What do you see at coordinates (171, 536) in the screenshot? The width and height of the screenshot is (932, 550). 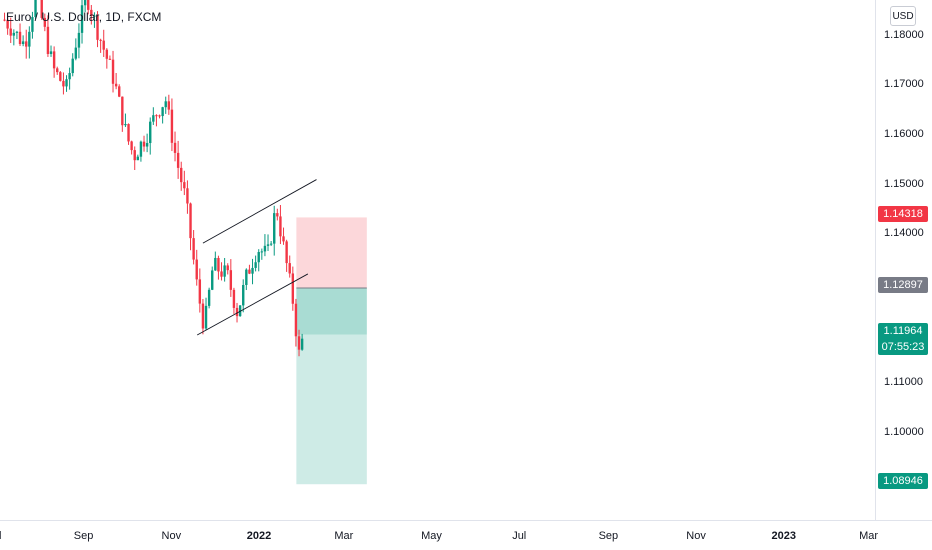 I see `time-tick-label: Nov` at bounding box center [171, 536].